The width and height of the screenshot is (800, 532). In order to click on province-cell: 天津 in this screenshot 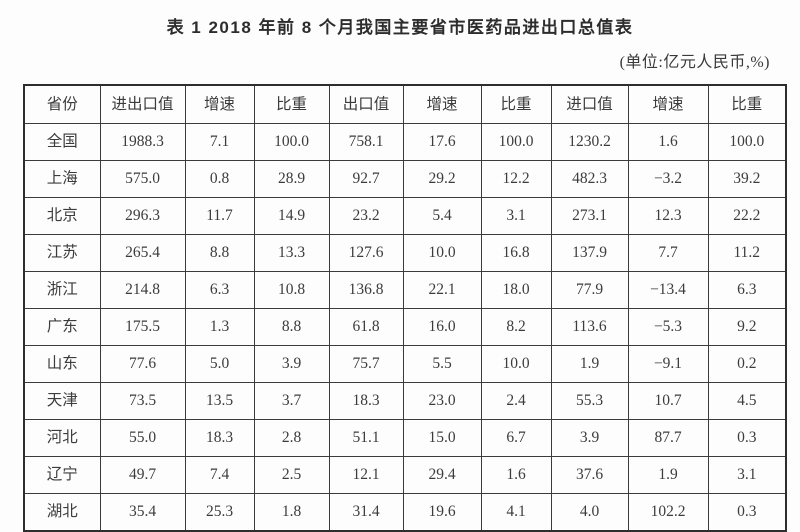, I will do `click(62, 401)`.